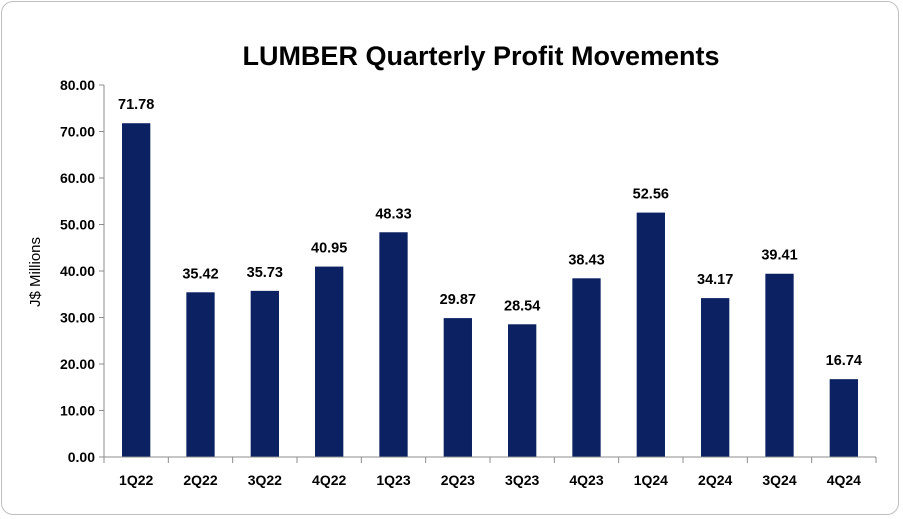  I want to click on x-tick-label: 2Q22, so click(200, 480).